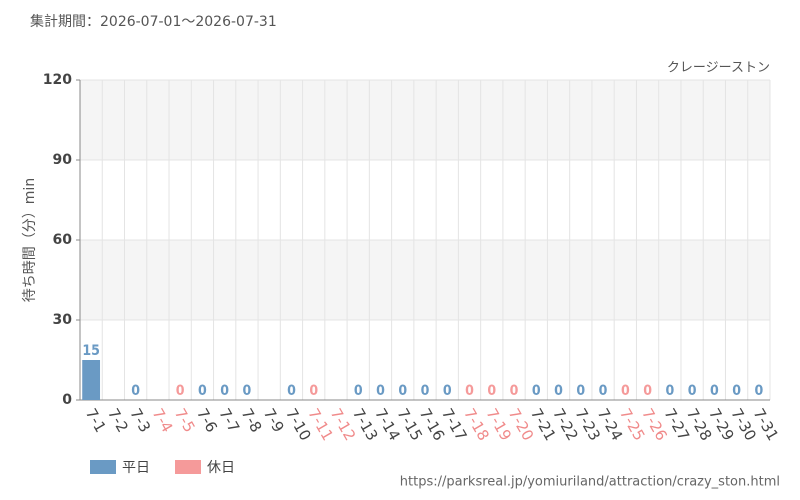  What do you see at coordinates (63, 160) in the screenshot?
I see `y-tick-label: 90` at bounding box center [63, 160].